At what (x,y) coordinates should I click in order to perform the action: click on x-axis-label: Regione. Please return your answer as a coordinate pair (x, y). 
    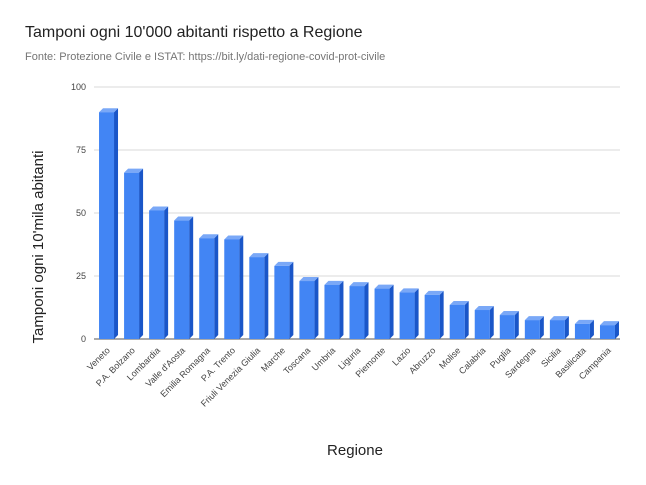
    Looking at the image, I should click on (355, 450).